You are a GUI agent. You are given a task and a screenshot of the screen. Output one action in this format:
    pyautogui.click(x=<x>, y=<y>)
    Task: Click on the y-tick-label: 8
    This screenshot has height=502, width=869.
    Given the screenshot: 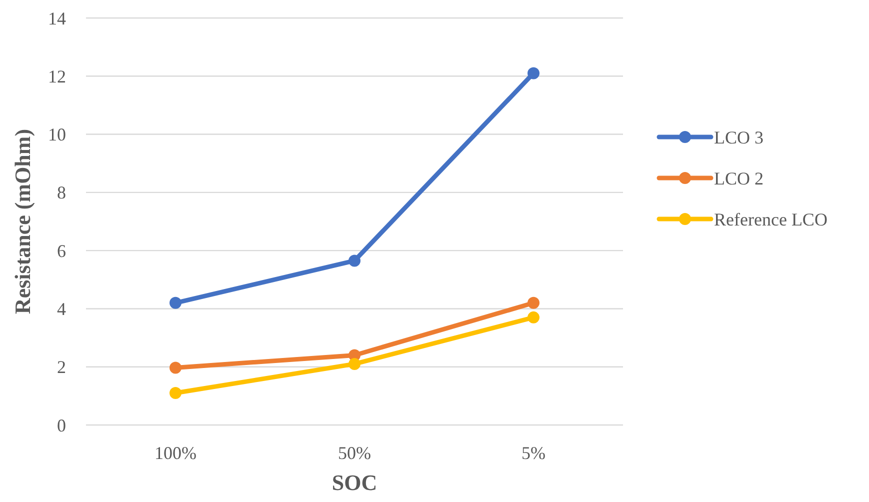 What is the action you would take?
    pyautogui.click(x=61, y=192)
    